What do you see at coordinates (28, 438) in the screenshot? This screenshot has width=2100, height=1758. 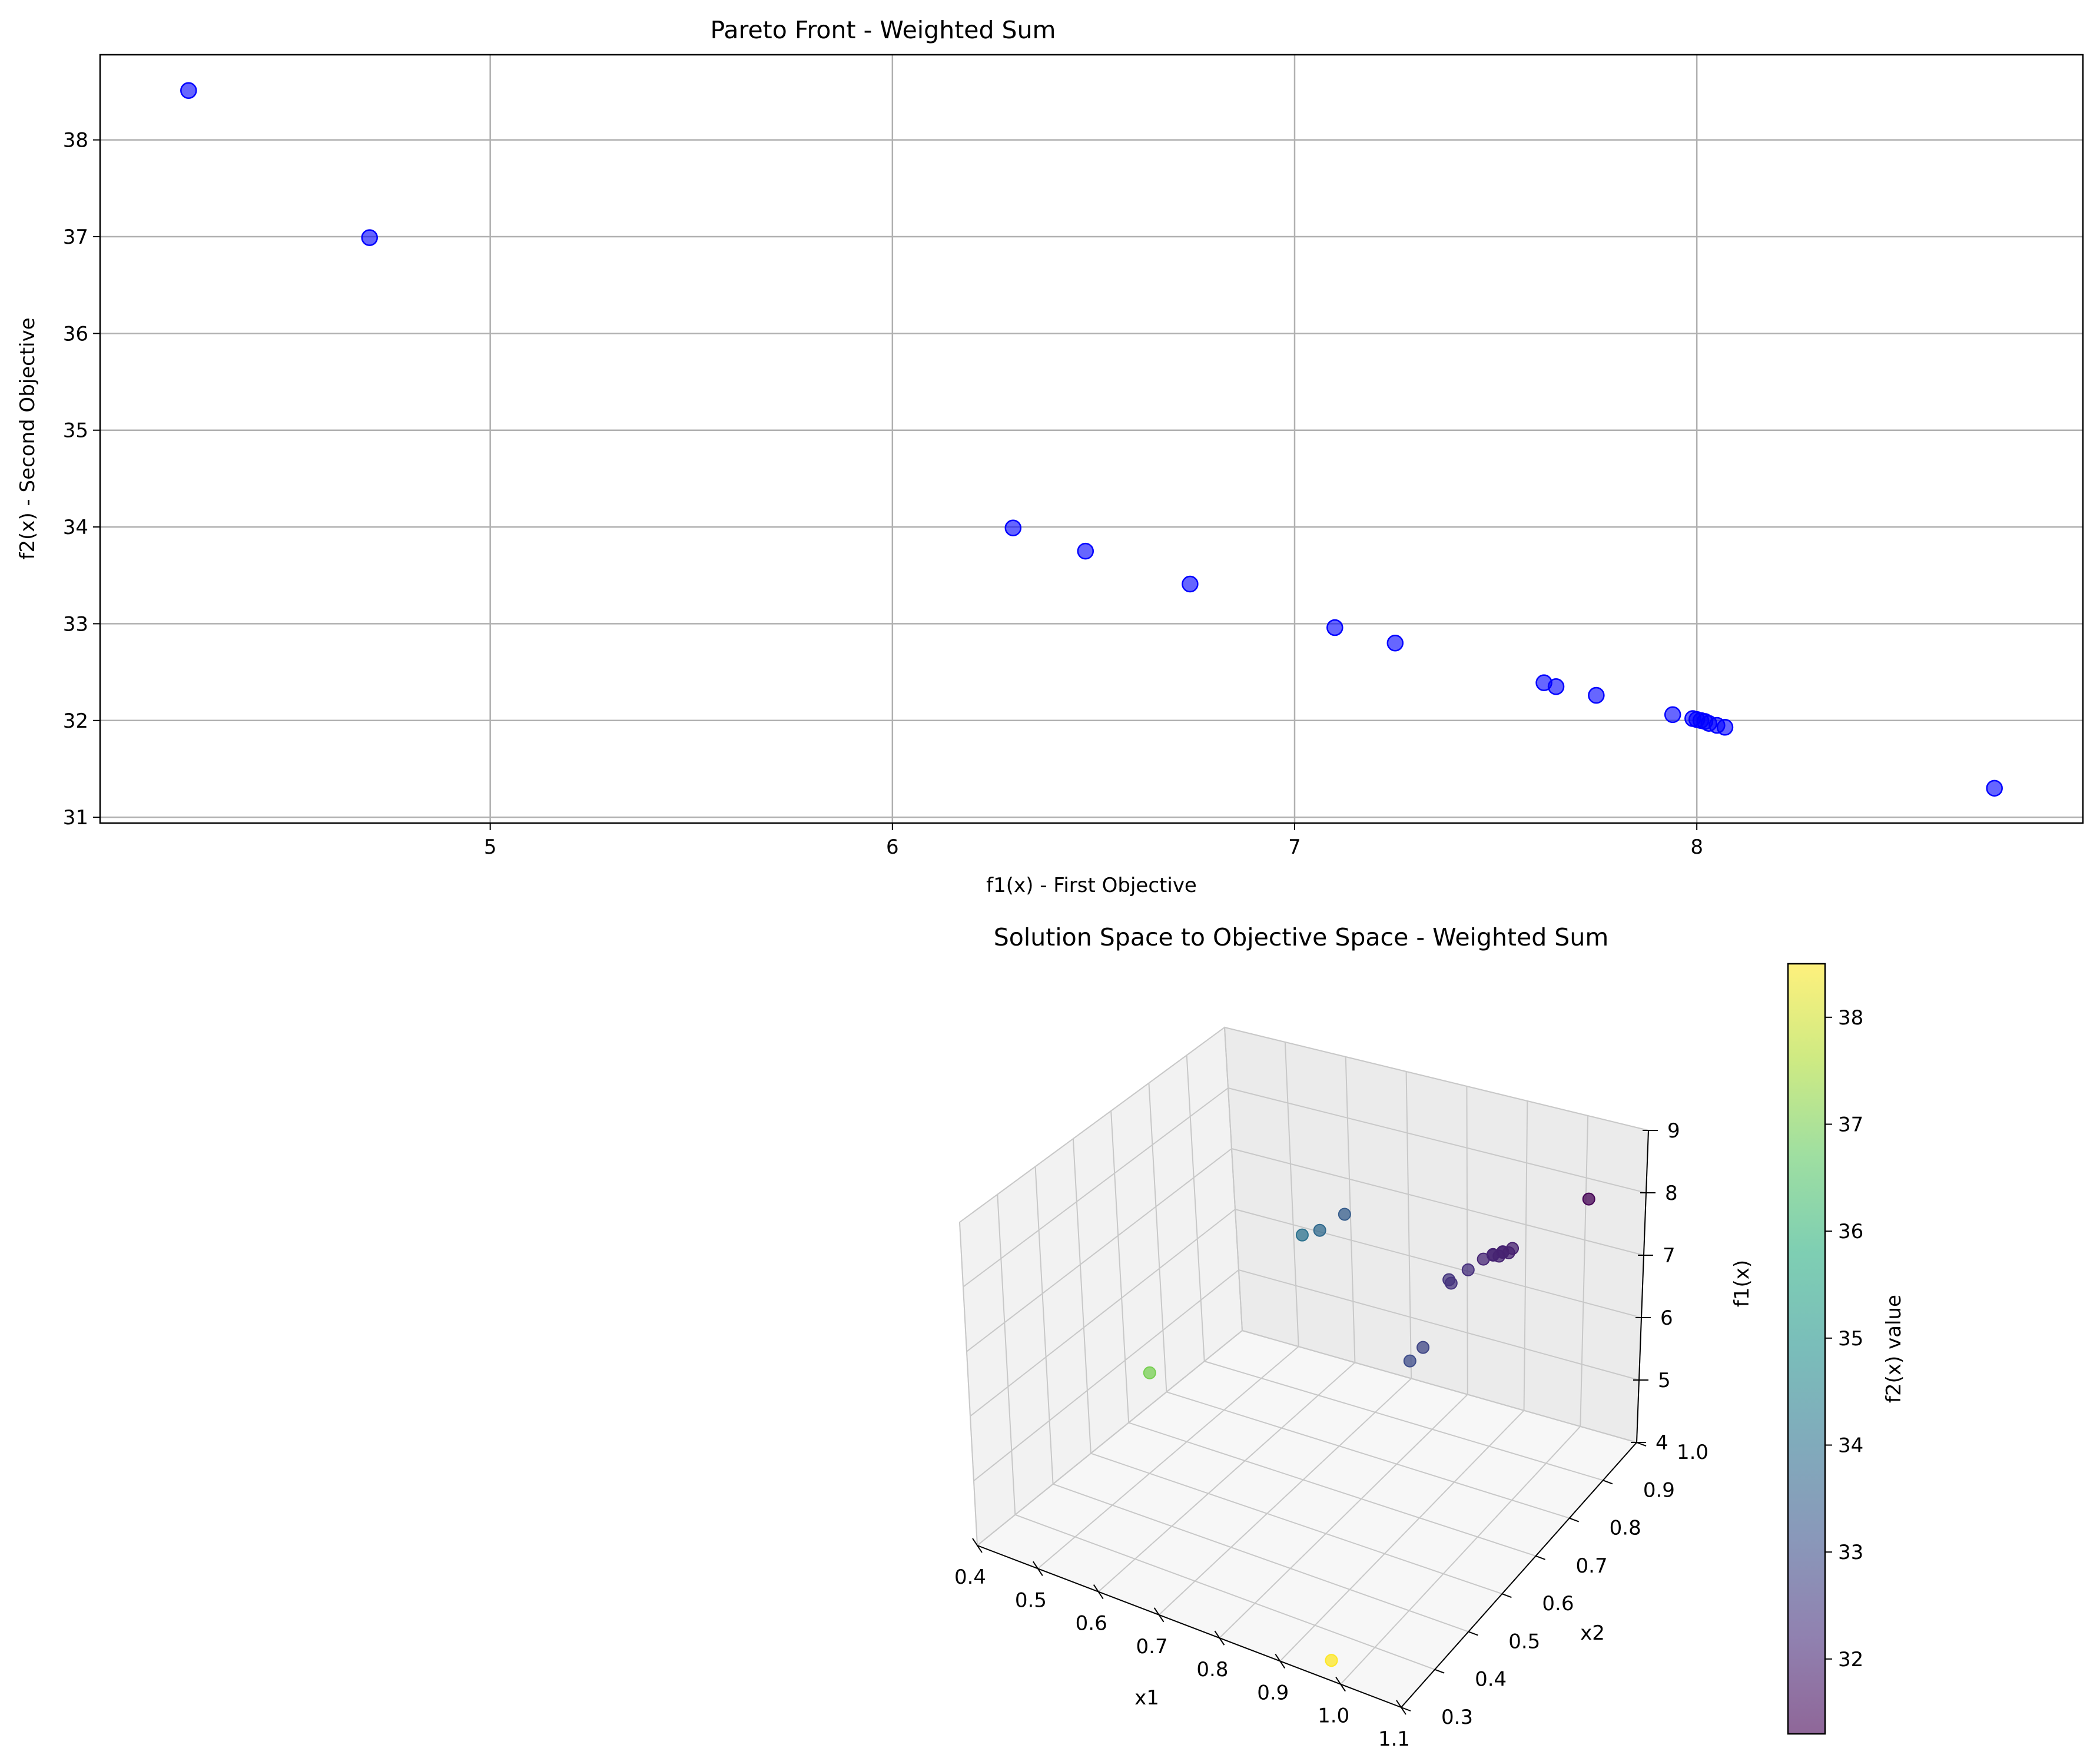 I see `pareto-y-axis-title: f2(x) - Second Objective` at bounding box center [28, 438].